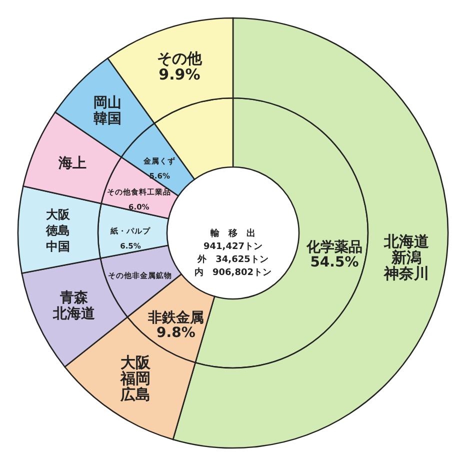  Describe the element at coordinates (232, 259) in the screenshot. I see `text: 外 34,625トン` at that location.